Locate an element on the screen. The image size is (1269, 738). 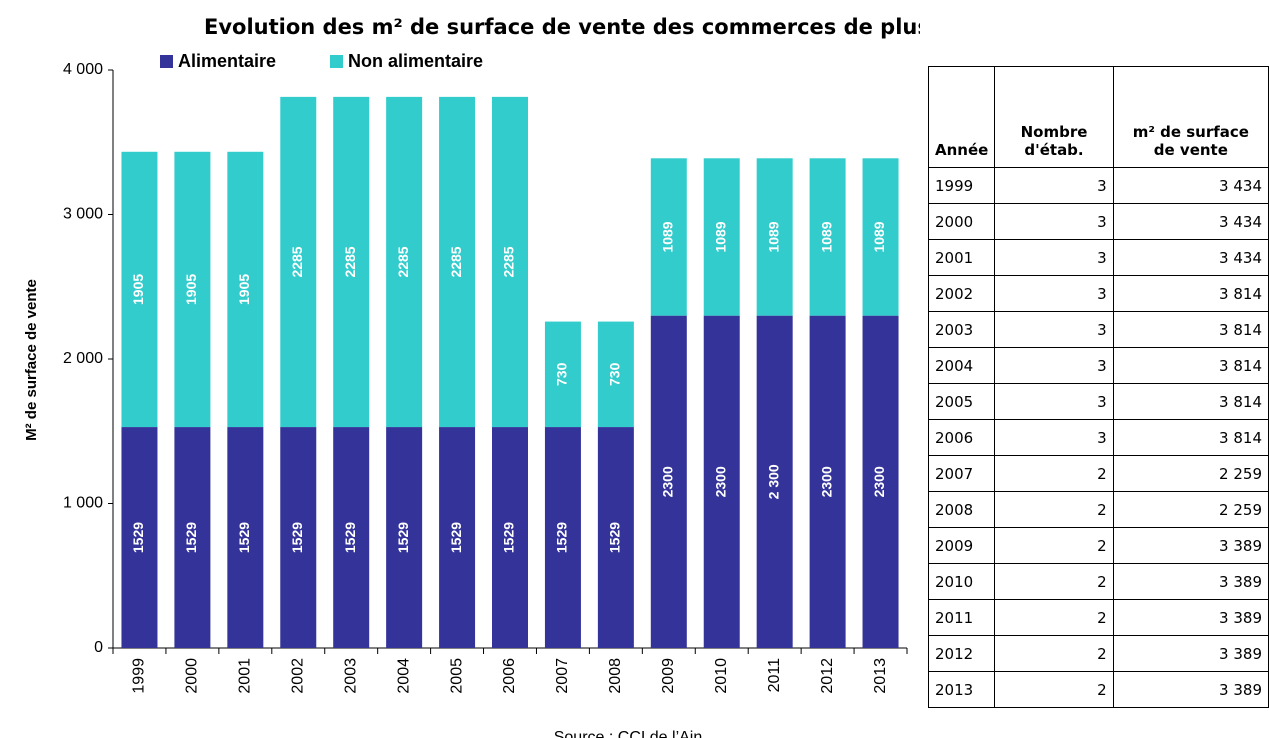
legend-label: Alimentaire is located at coordinates (227, 61).